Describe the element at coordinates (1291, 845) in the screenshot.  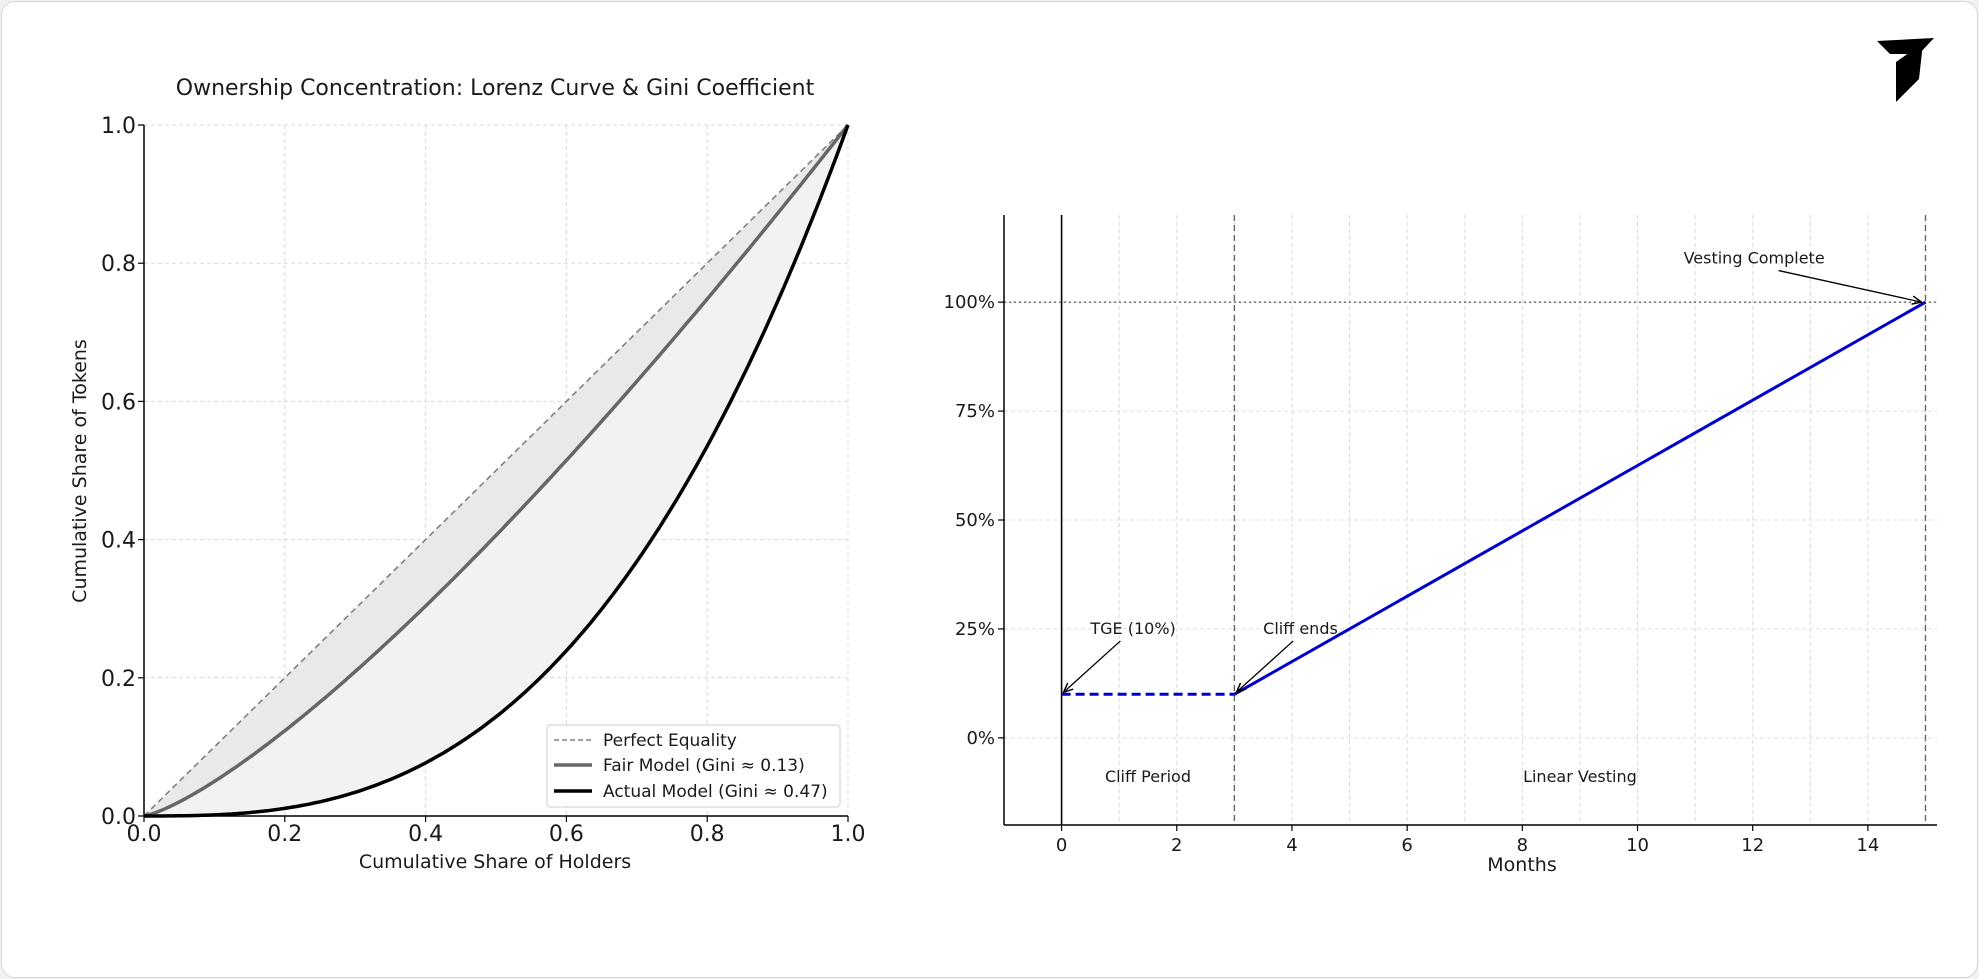
I see `x-tick-label: 4` at that location.